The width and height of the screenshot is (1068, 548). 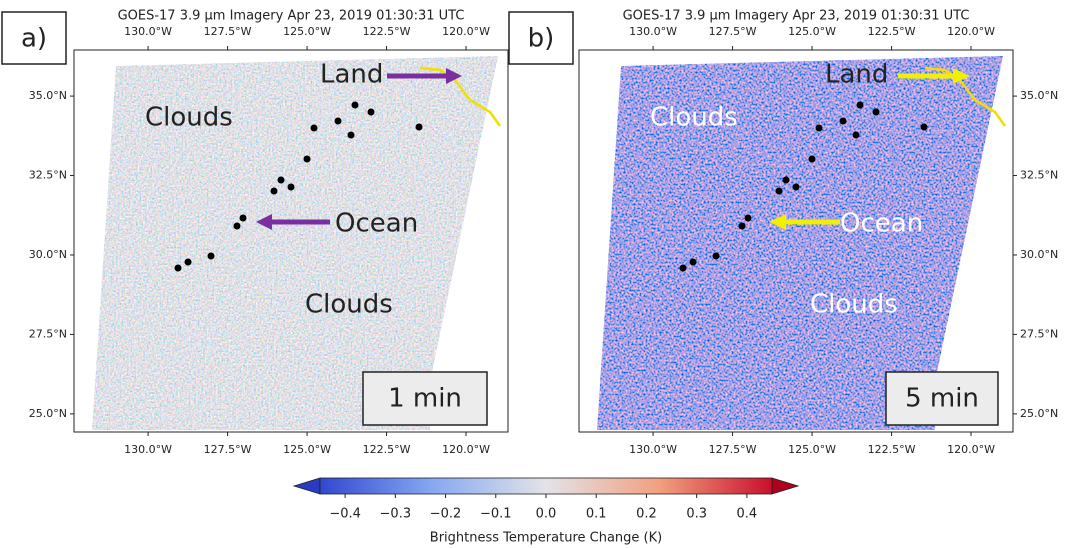 What do you see at coordinates (696, 514) in the screenshot?
I see `colorbar-tick-label: 0.3` at bounding box center [696, 514].